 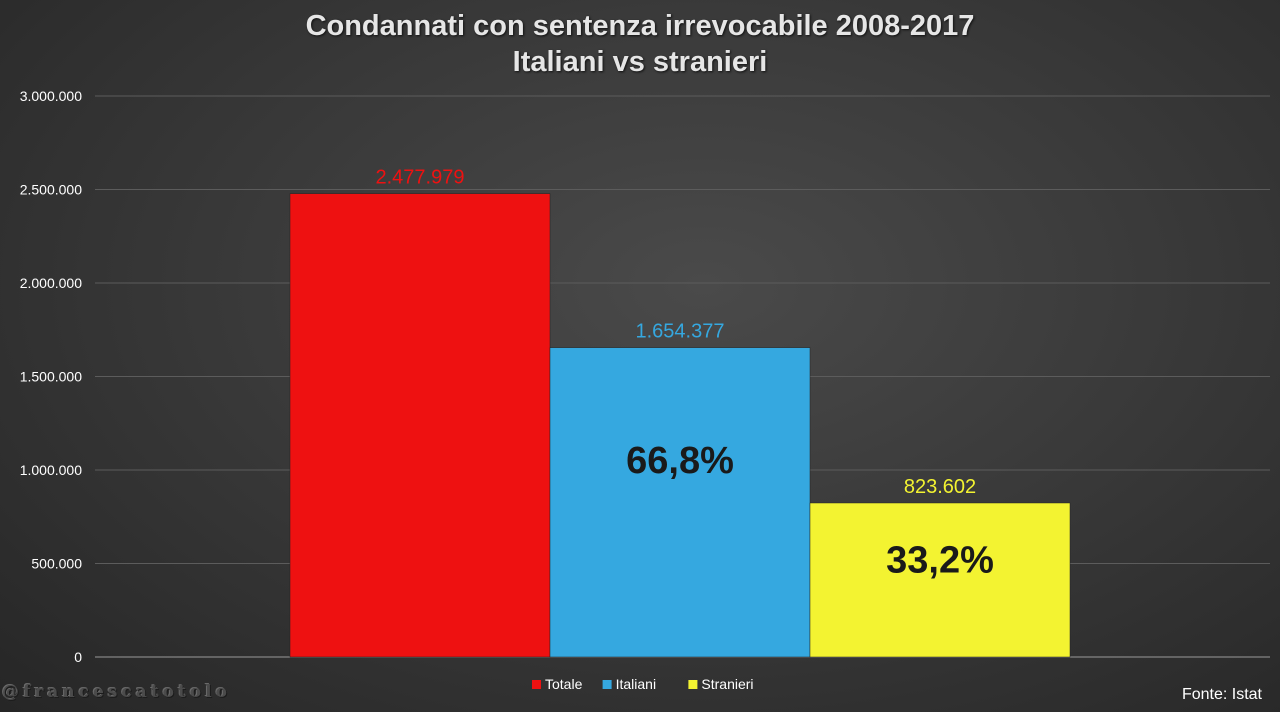 I want to click on bar-stranieri, so click(x=940, y=580).